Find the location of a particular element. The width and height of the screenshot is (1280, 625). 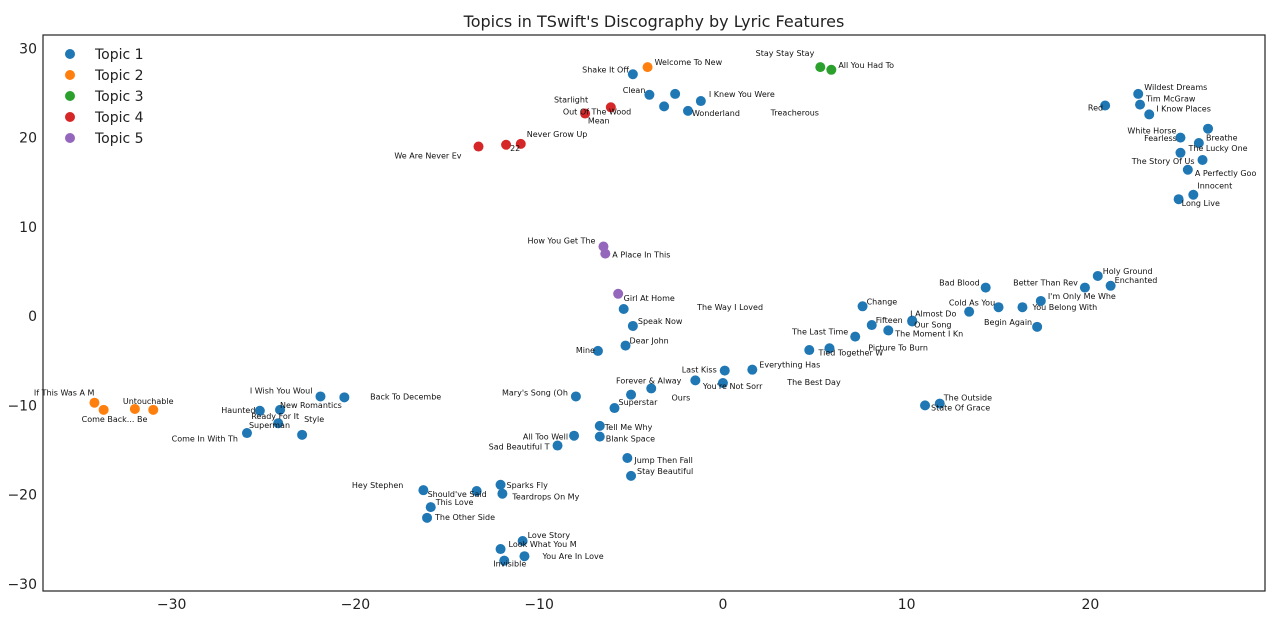

point-label: Come In With Th is located at coordinates (205, 438).